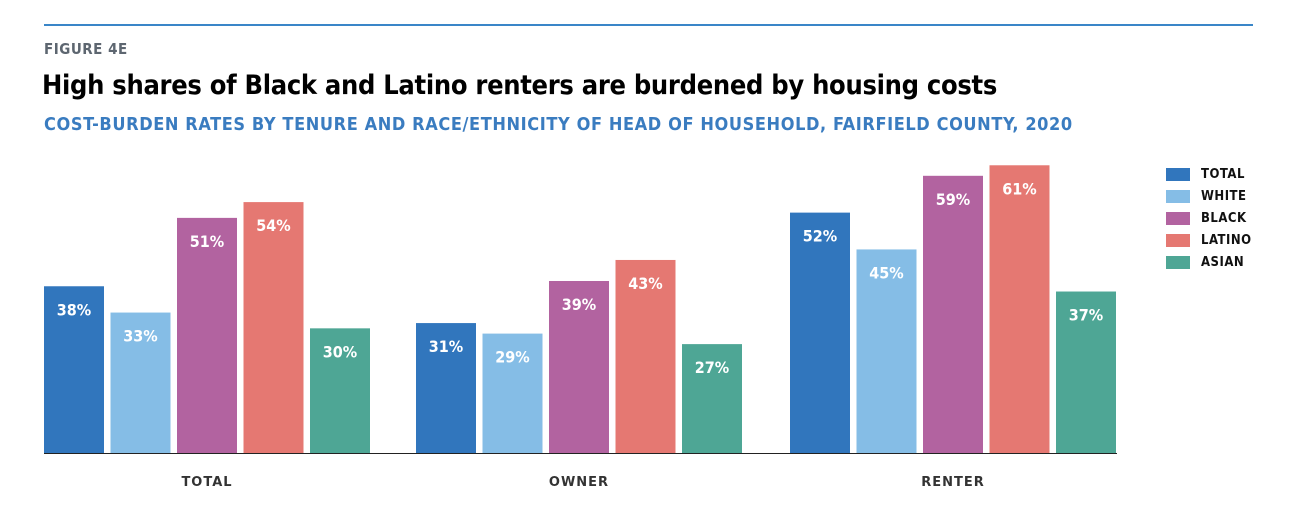 This screenshot has width=1314, height=530. Describe the element at coordinates (648, 25) in the screenshot. I see `top-rule` at that location.